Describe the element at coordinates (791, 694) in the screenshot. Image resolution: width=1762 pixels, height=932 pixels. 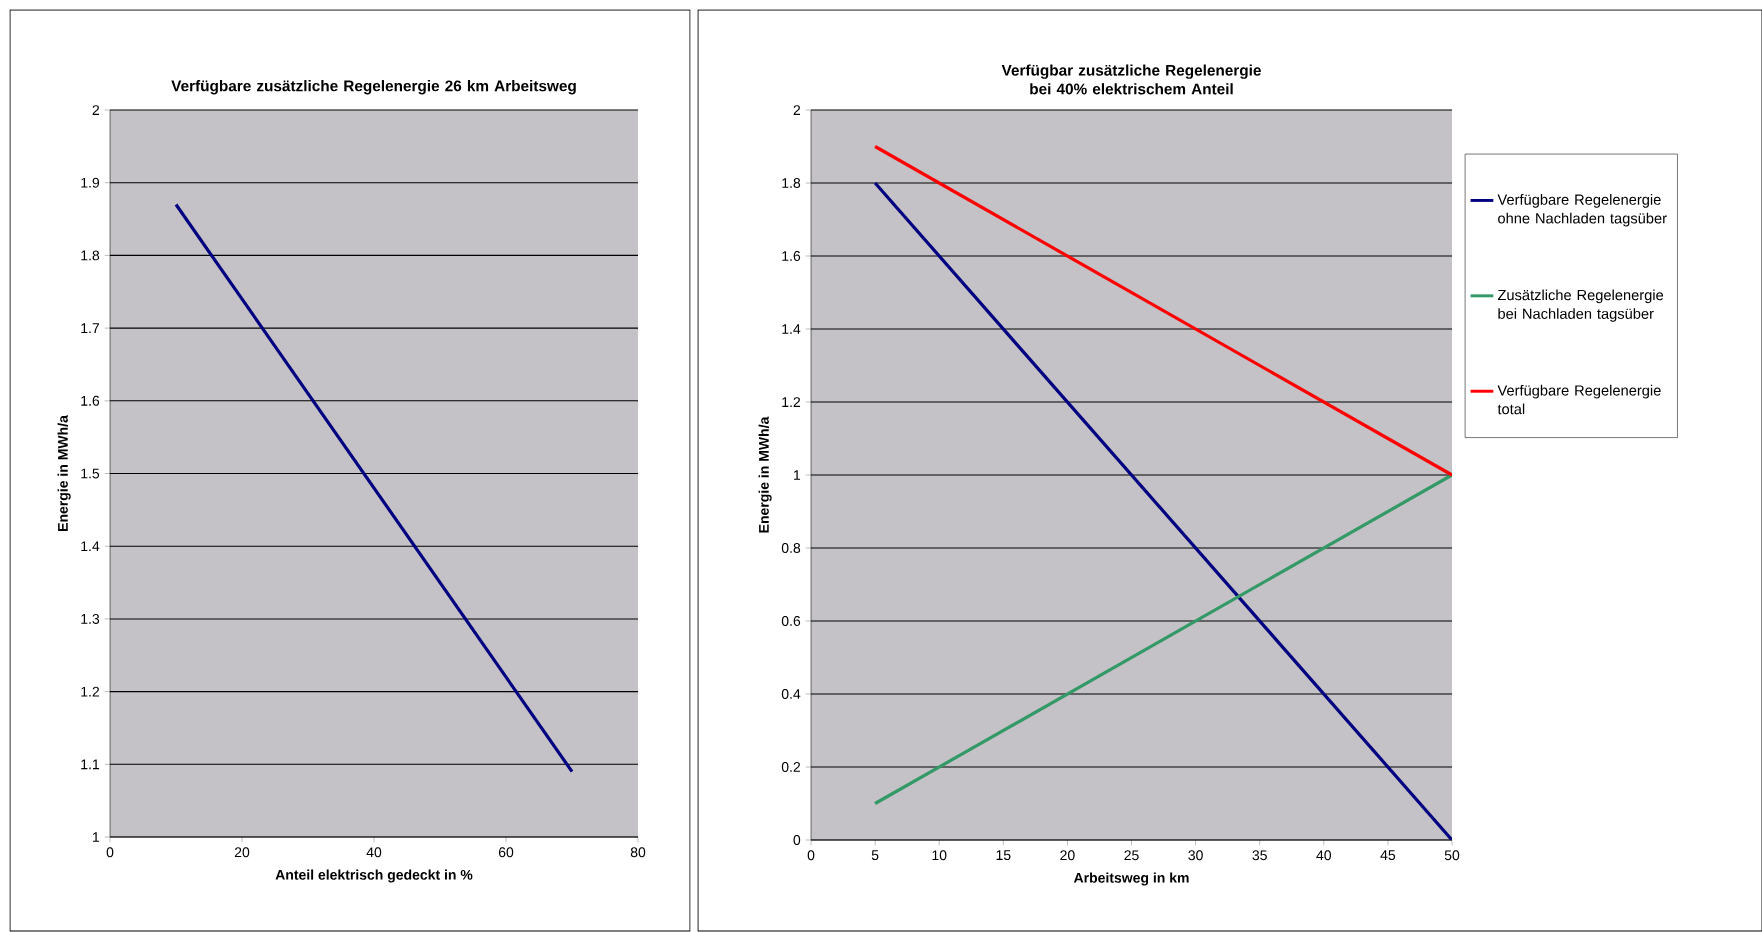
I see `y-tick-label: 0.4` at that location.